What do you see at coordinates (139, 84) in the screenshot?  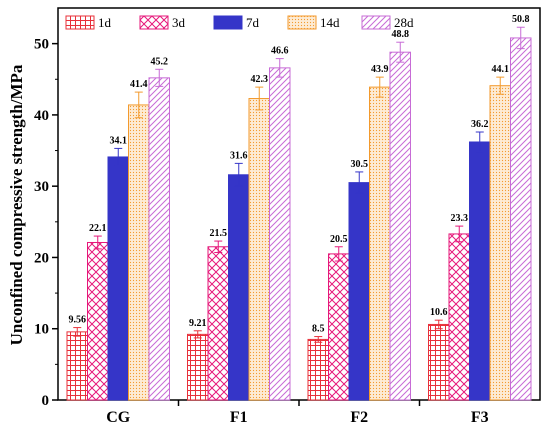 I see `data-label: 41.4` at bounding box center [139, 84].